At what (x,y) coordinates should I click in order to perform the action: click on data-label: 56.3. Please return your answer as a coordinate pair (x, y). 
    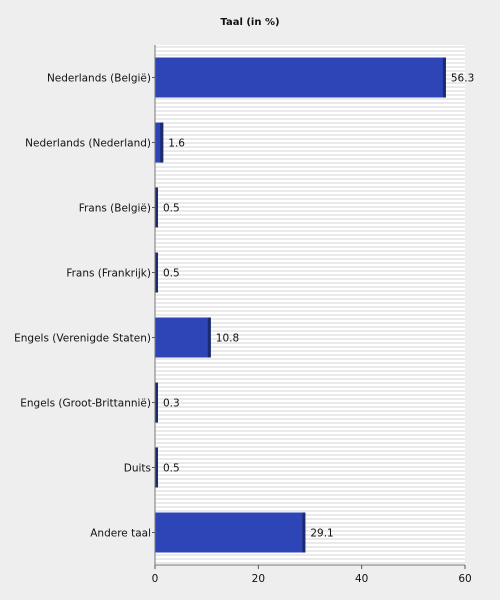
    Looking at the image, I should click on (462, 79).